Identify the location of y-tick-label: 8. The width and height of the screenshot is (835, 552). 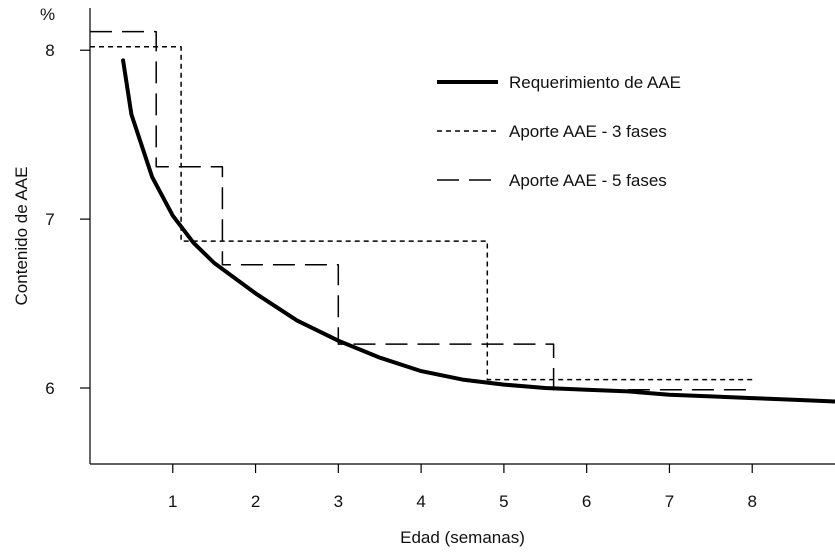
(49, 50).